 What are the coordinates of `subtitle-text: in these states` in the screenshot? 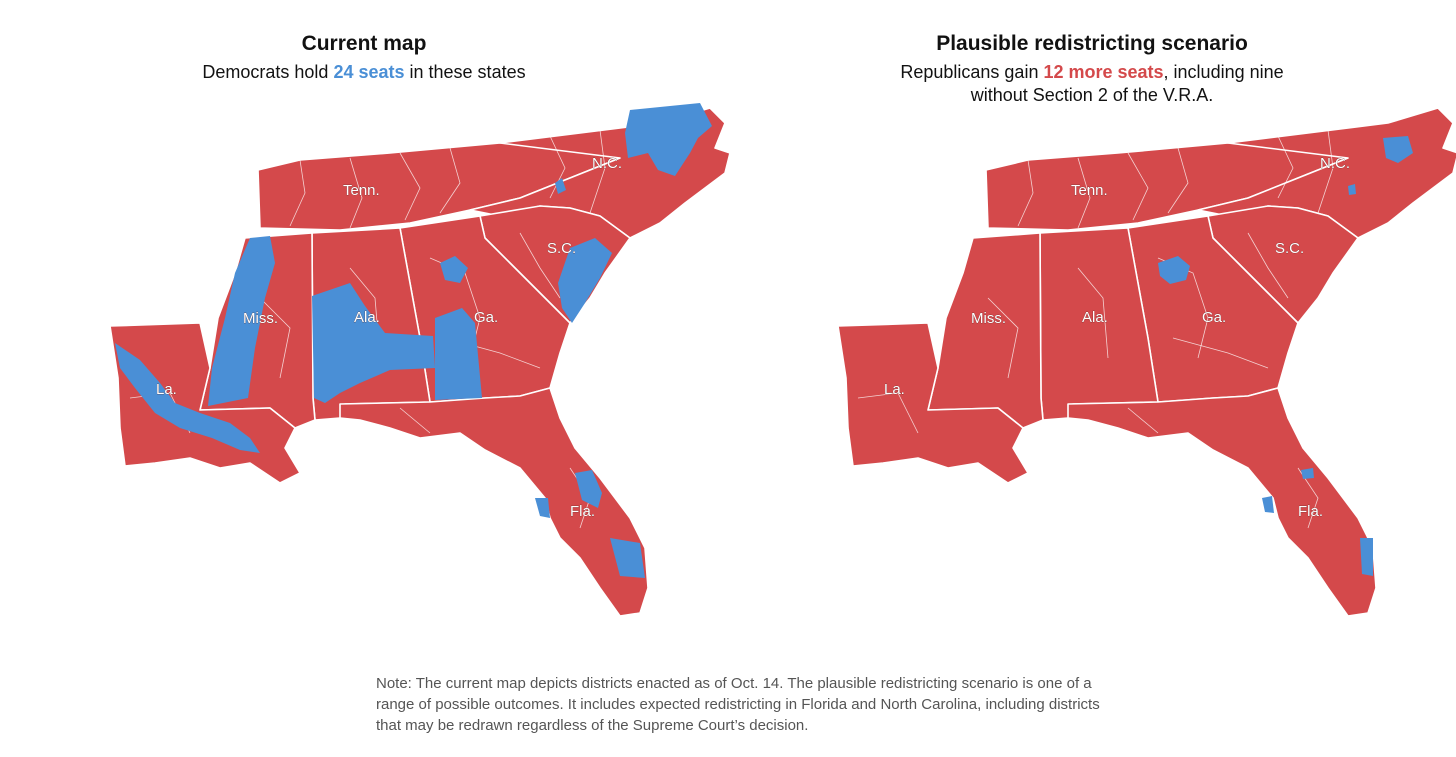 It's located at (465, 72).